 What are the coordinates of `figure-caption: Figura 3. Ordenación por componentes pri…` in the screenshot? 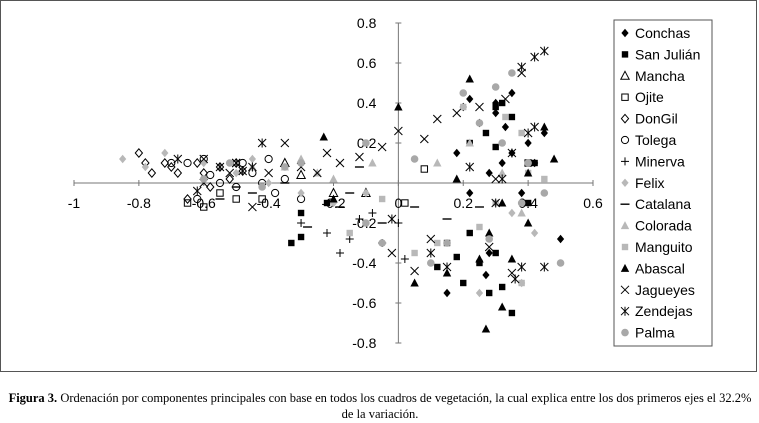 It's located at (380, 406).